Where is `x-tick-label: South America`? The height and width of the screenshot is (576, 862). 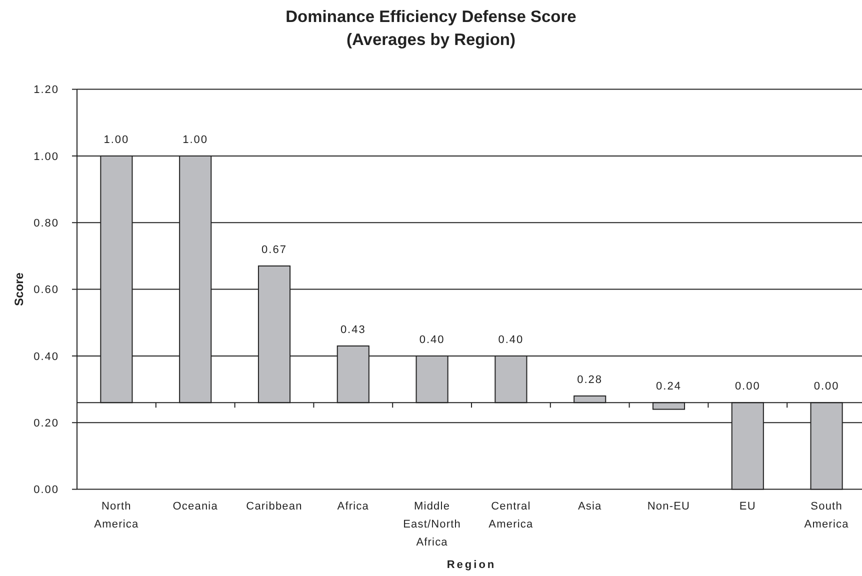 x-tick-label: South America is located at coordinates (827, 515).